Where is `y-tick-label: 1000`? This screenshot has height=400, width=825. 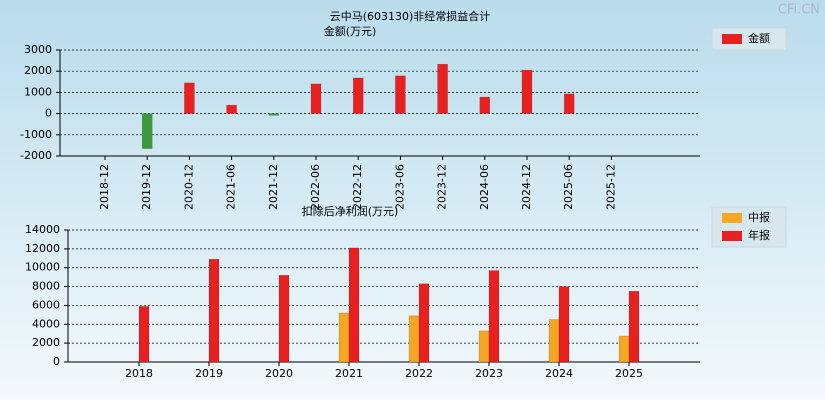 y-tick-label: 1000 is located at coordinates (38, 91).